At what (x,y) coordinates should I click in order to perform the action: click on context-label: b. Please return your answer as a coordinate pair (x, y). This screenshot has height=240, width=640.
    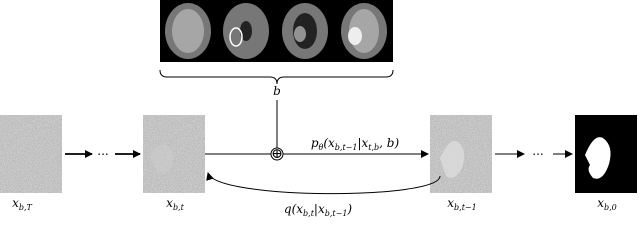
    Looking at the image, I should click on (277, 91).